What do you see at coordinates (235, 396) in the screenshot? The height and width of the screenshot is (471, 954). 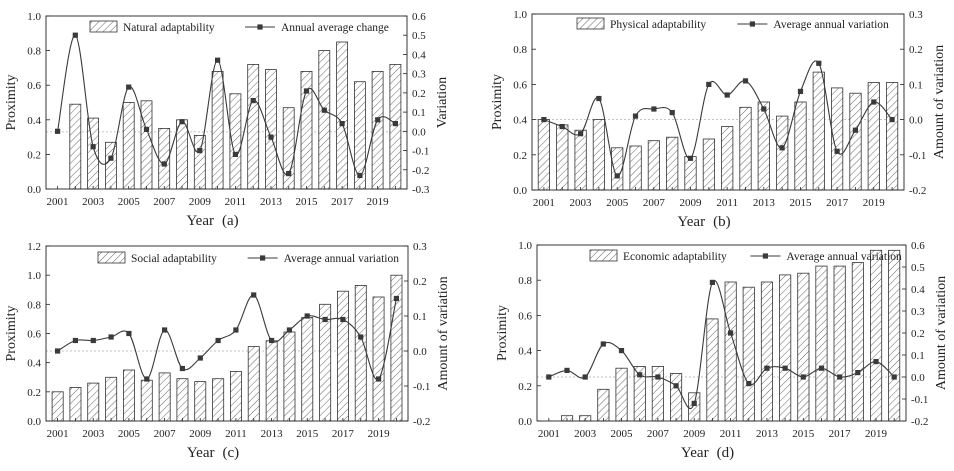 I see `bar-2011` at bounding box center [235, 396].